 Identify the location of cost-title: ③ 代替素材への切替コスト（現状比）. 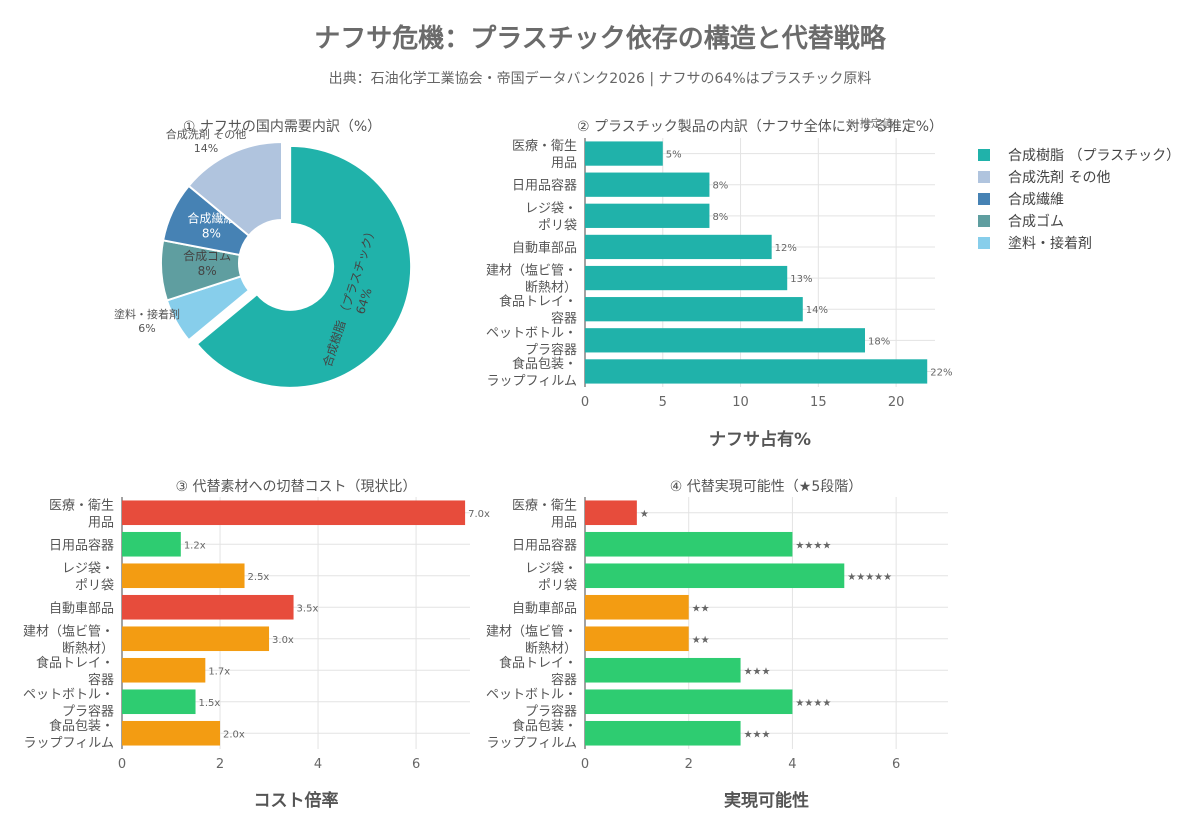
(296, 487).